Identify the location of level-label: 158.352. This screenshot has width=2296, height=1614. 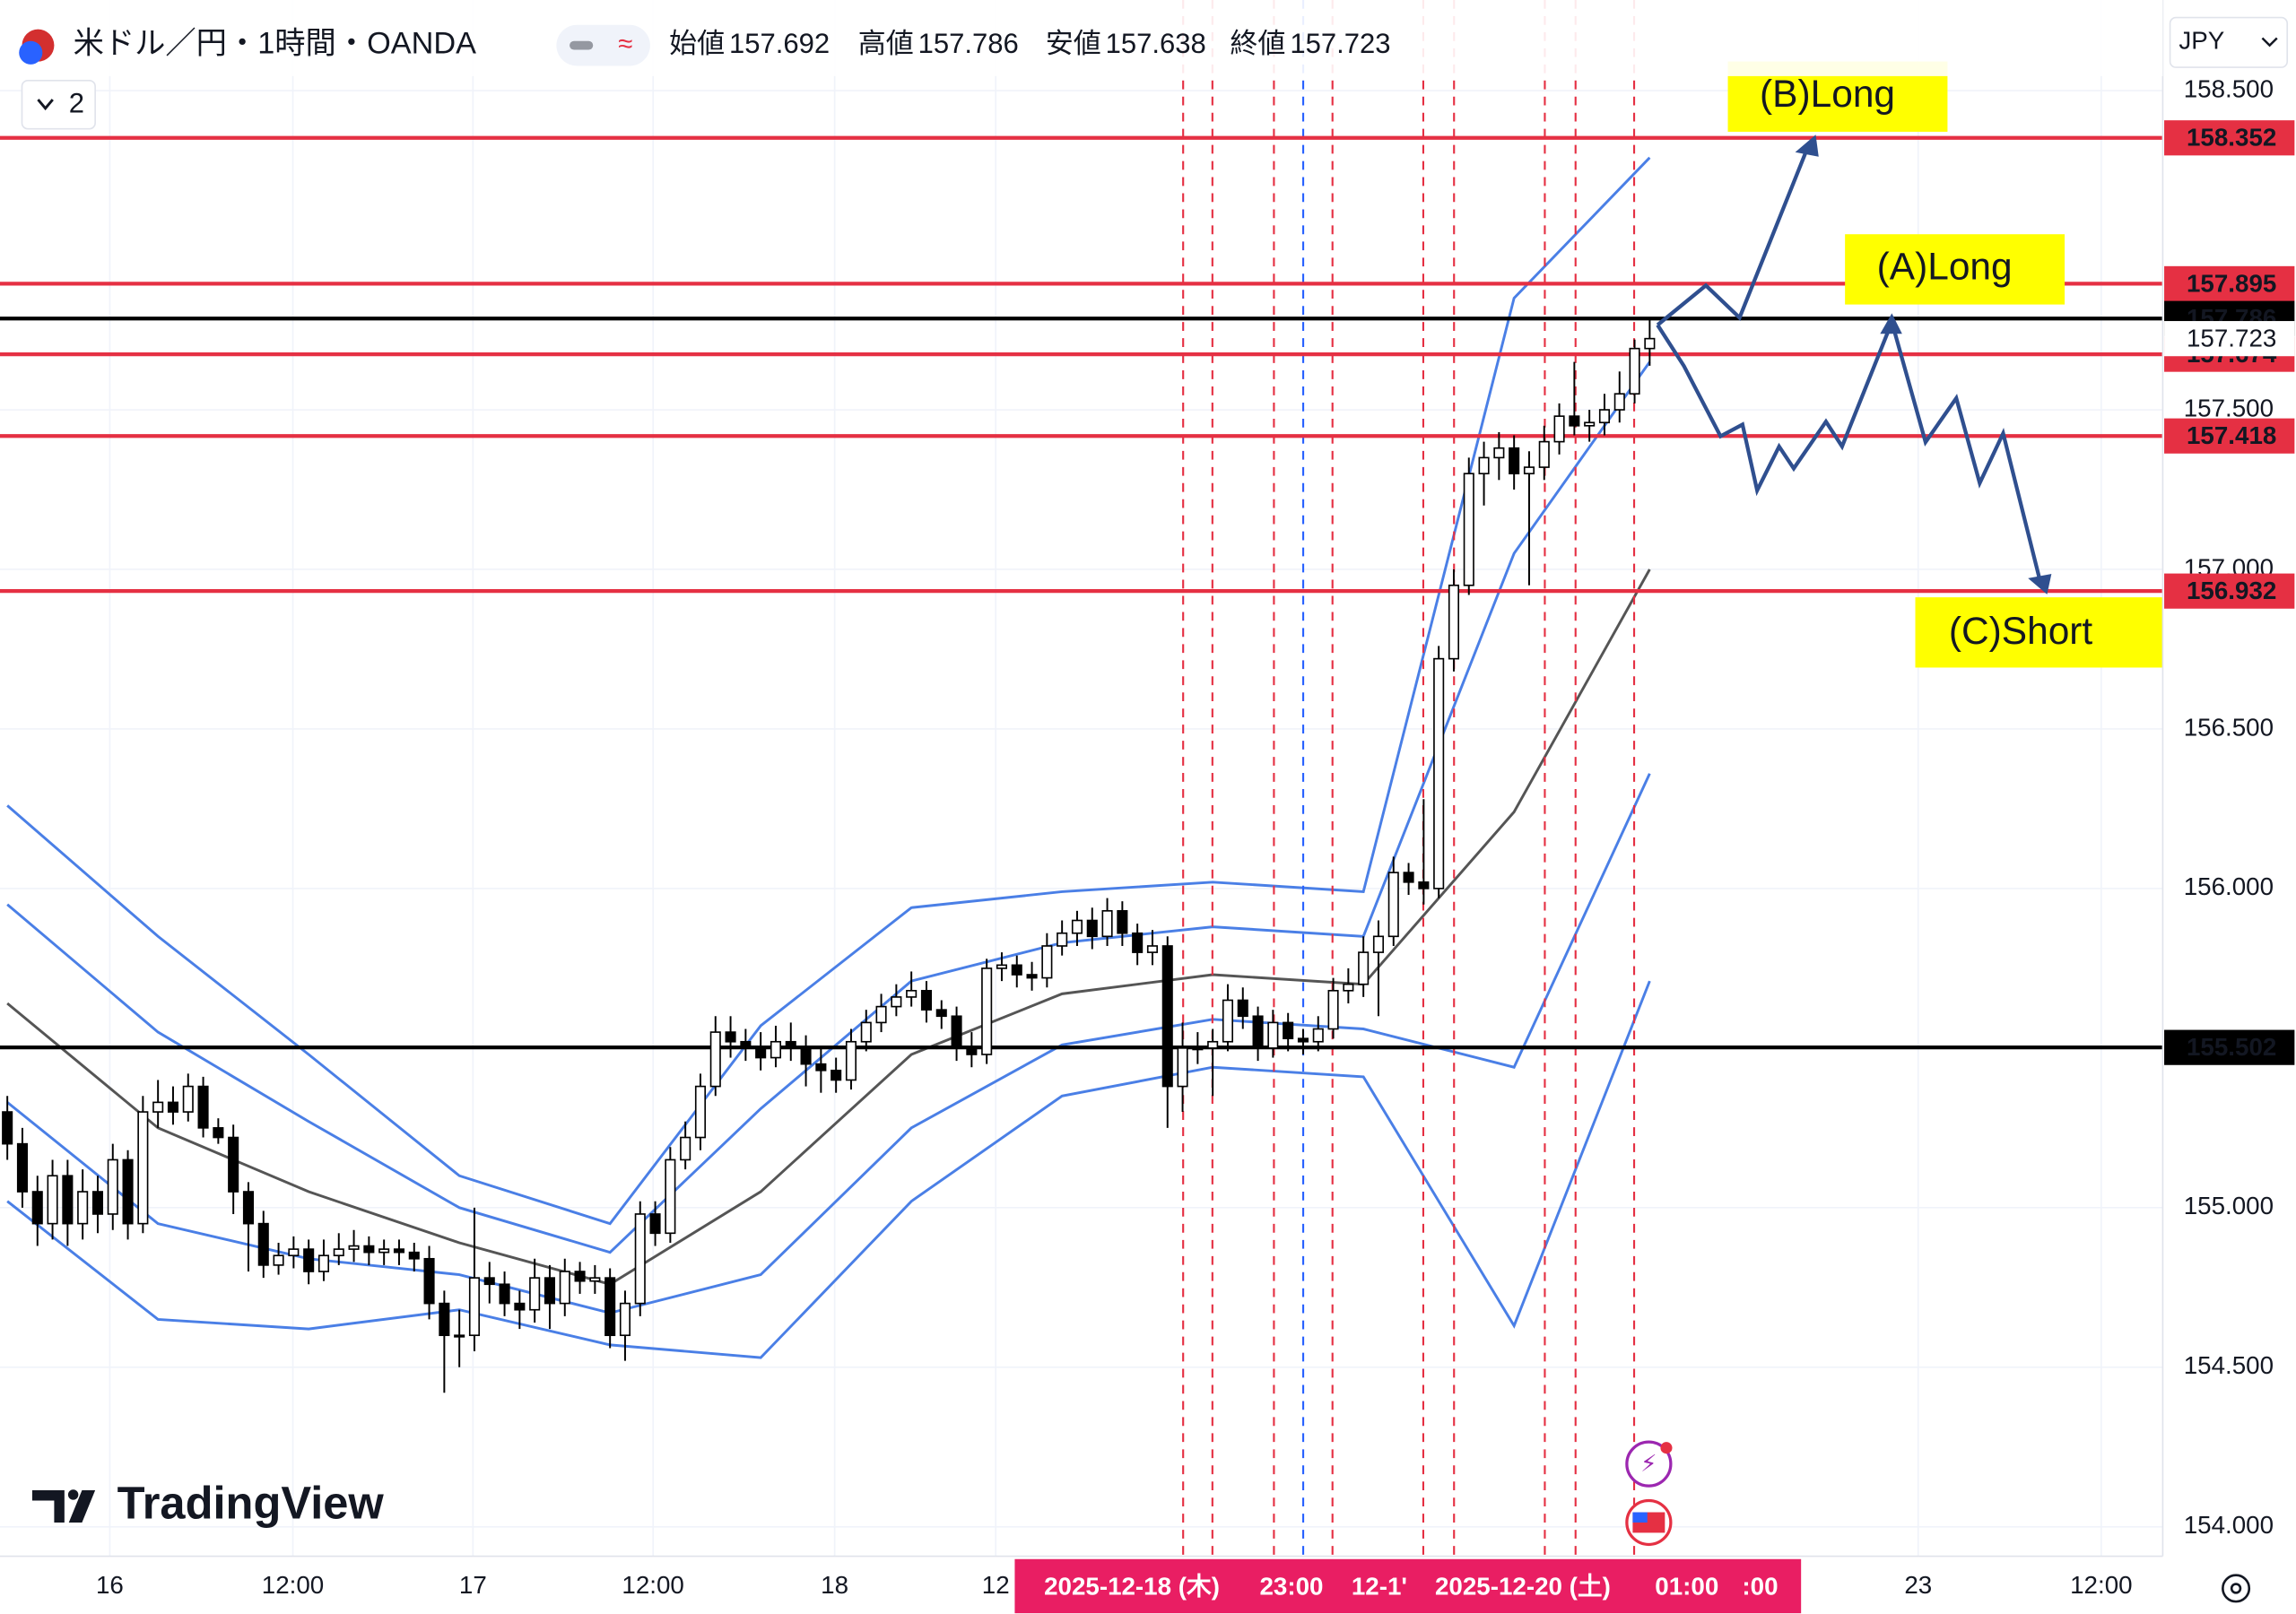
(2231, 138).